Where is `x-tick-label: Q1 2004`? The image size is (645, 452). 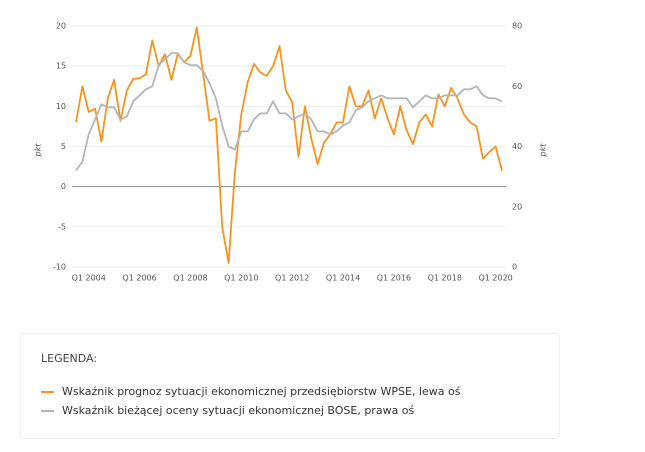
x-tick-label: Q1 2004 is located at coordinates (89, 278).